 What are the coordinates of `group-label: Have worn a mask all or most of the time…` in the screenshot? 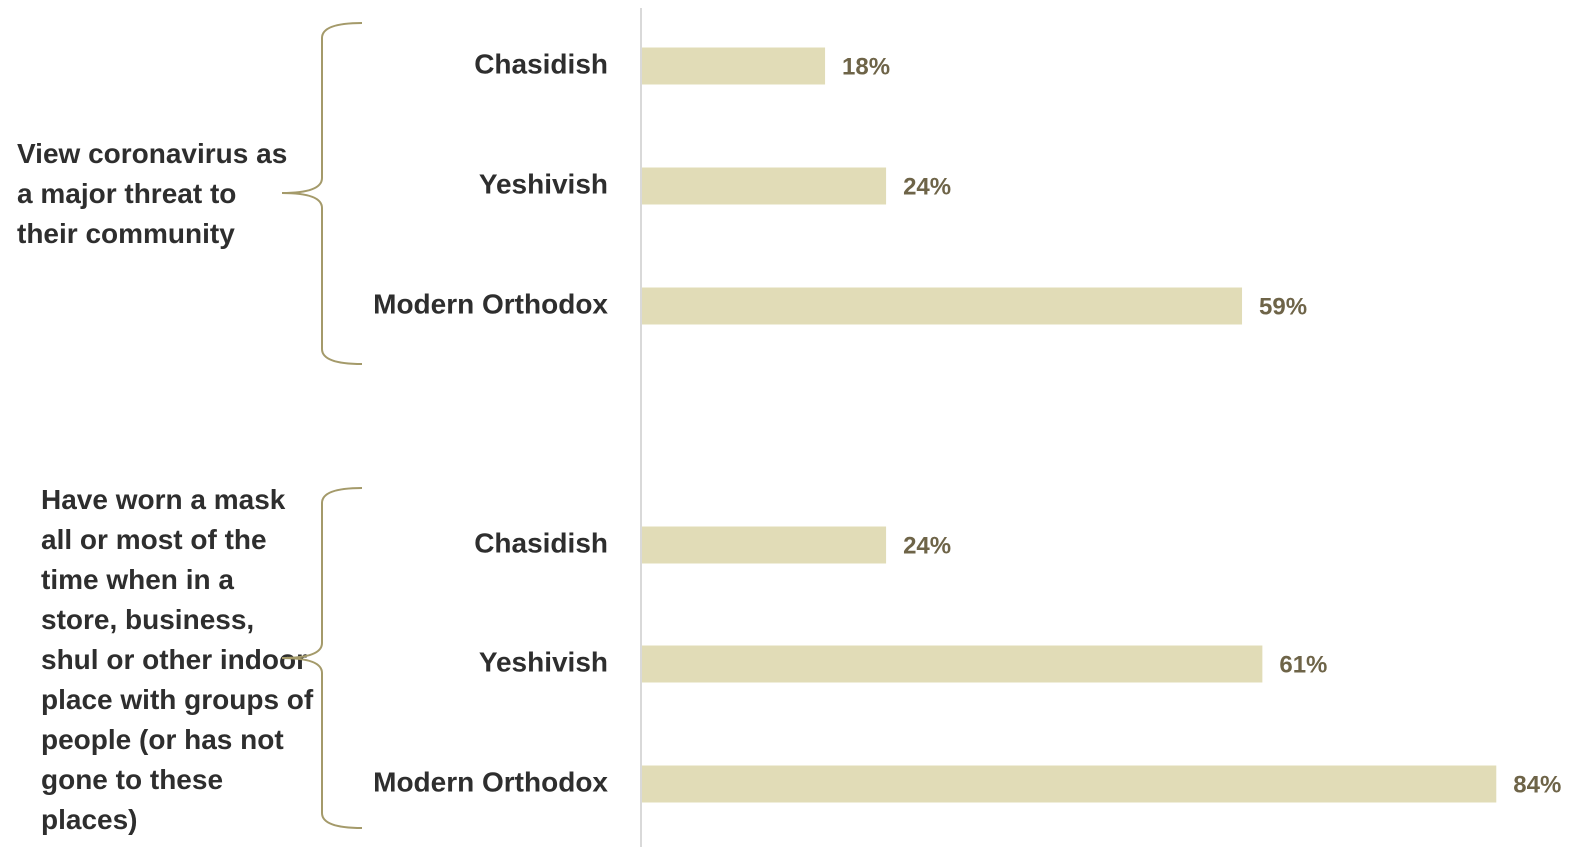 It's located at (177, 659).